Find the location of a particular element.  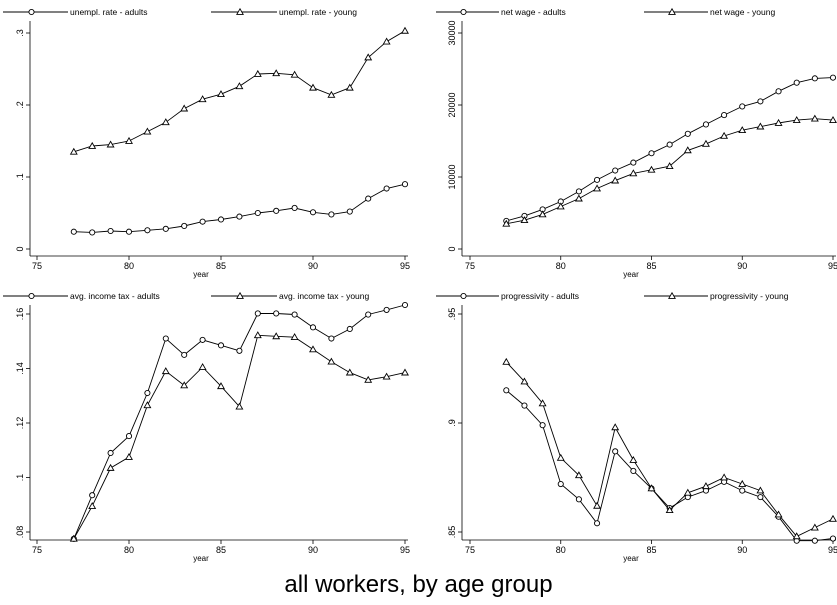

series-line-young is located at coordinates (670, 171).